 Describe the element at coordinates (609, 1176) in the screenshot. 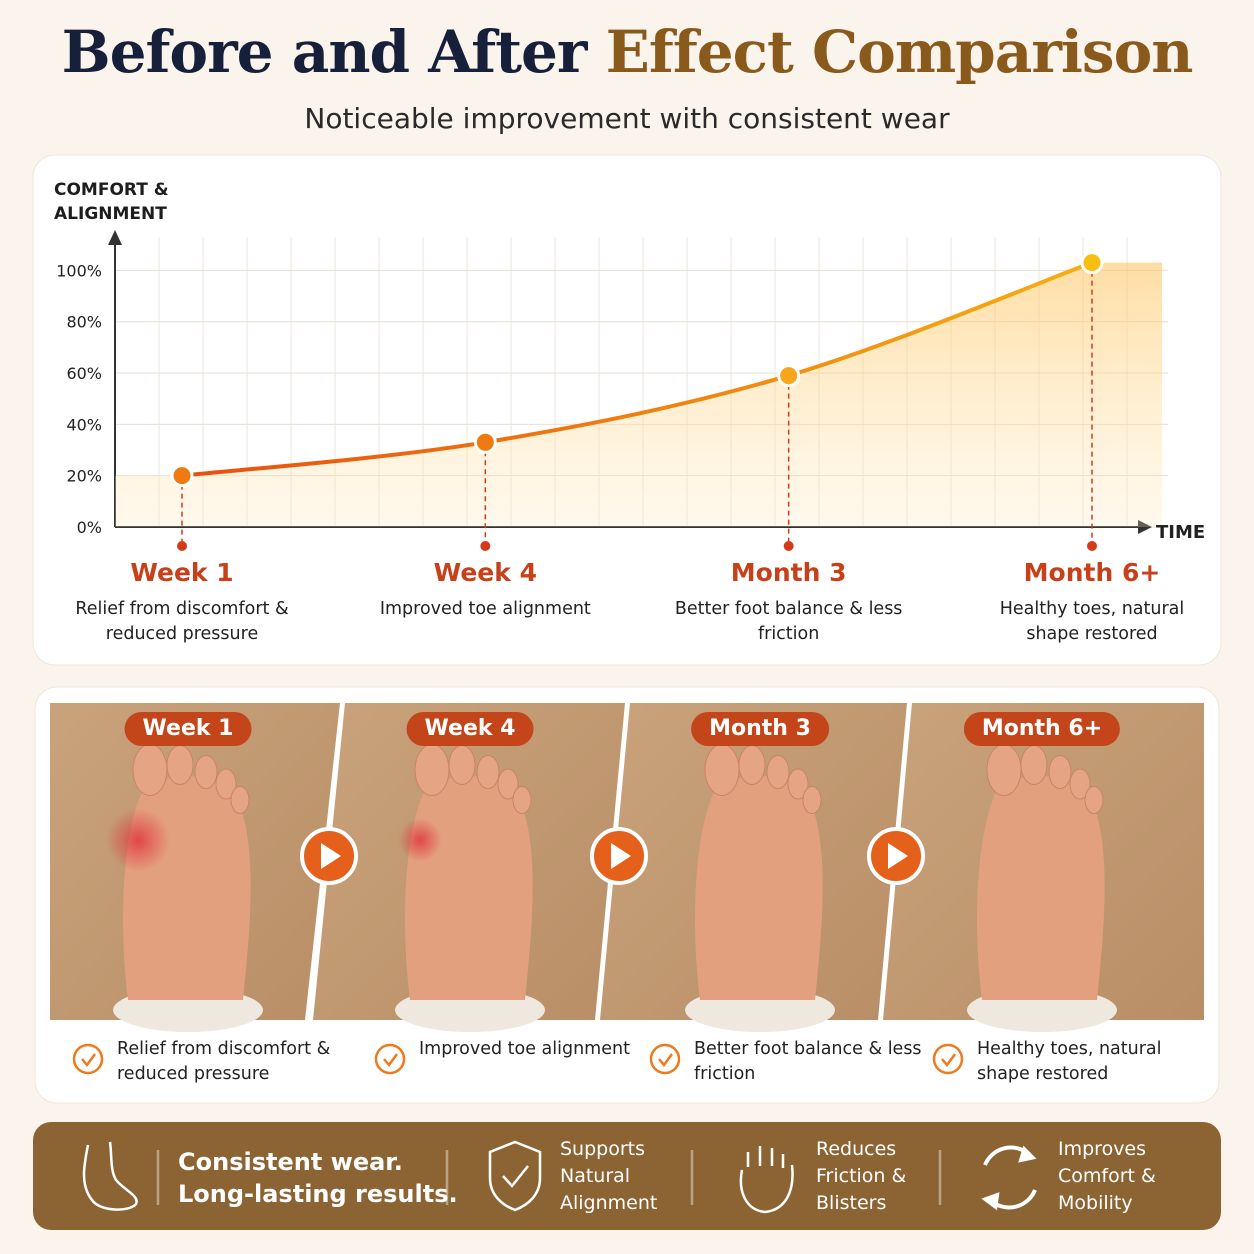

I see `feature-text: Supports Natural Alignment` at that location.